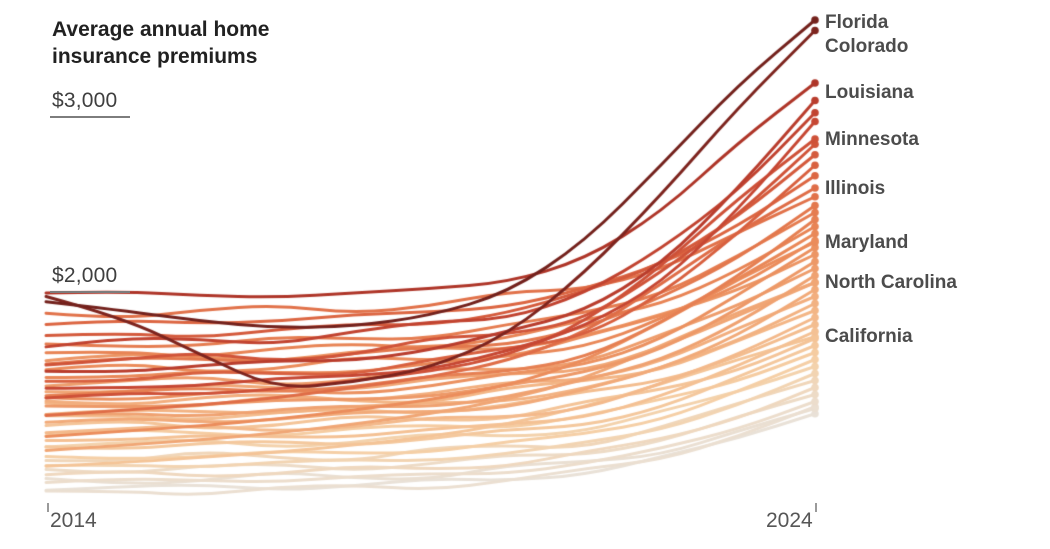 This screenshot has width=1050, height=549. I want to click on series-label-minnesota: Minnesota, so click(872, 139).